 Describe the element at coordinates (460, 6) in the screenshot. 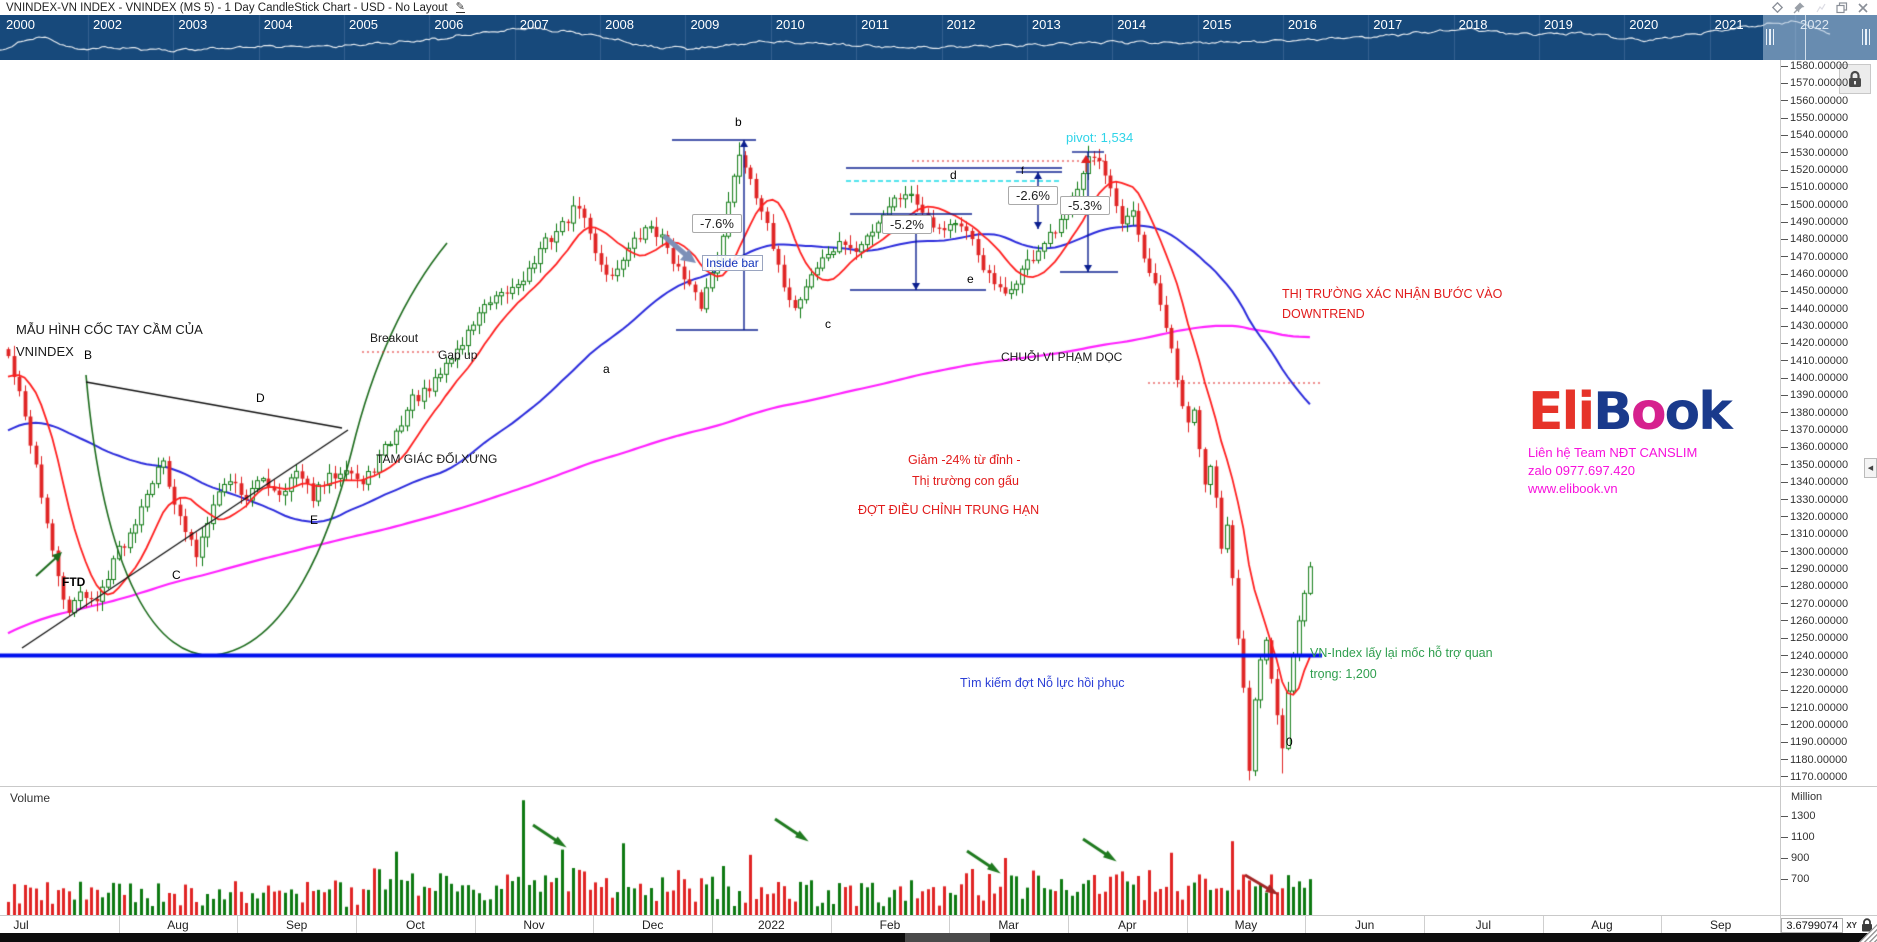

I see `edit-pencil-icon: ✎` at that location.